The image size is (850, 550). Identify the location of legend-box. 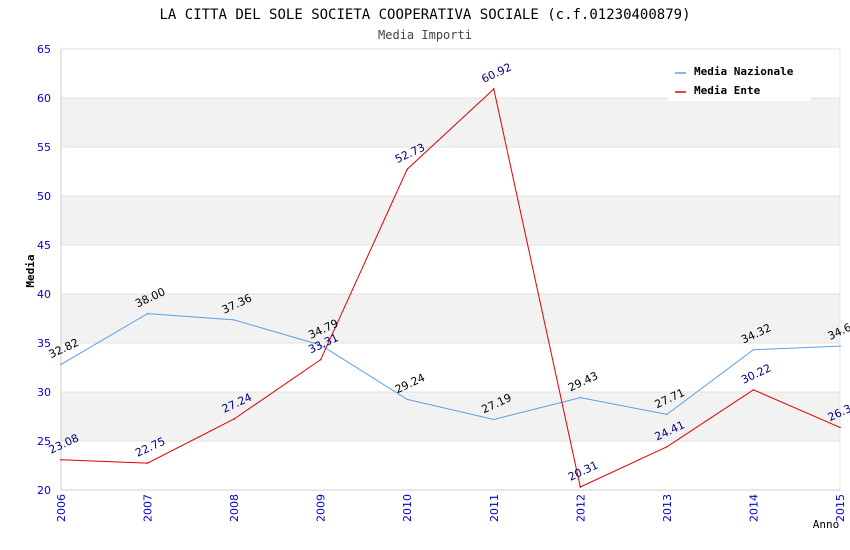
(739, 80).